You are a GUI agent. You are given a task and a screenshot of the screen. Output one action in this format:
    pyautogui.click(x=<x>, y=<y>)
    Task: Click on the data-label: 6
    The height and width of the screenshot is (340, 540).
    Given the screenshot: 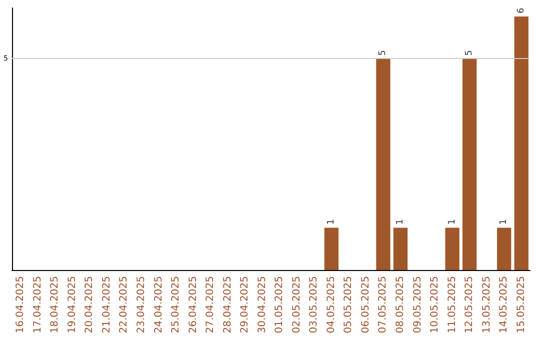 What is the action you would take?
    pyautogui.click(x=521, y=10)
    